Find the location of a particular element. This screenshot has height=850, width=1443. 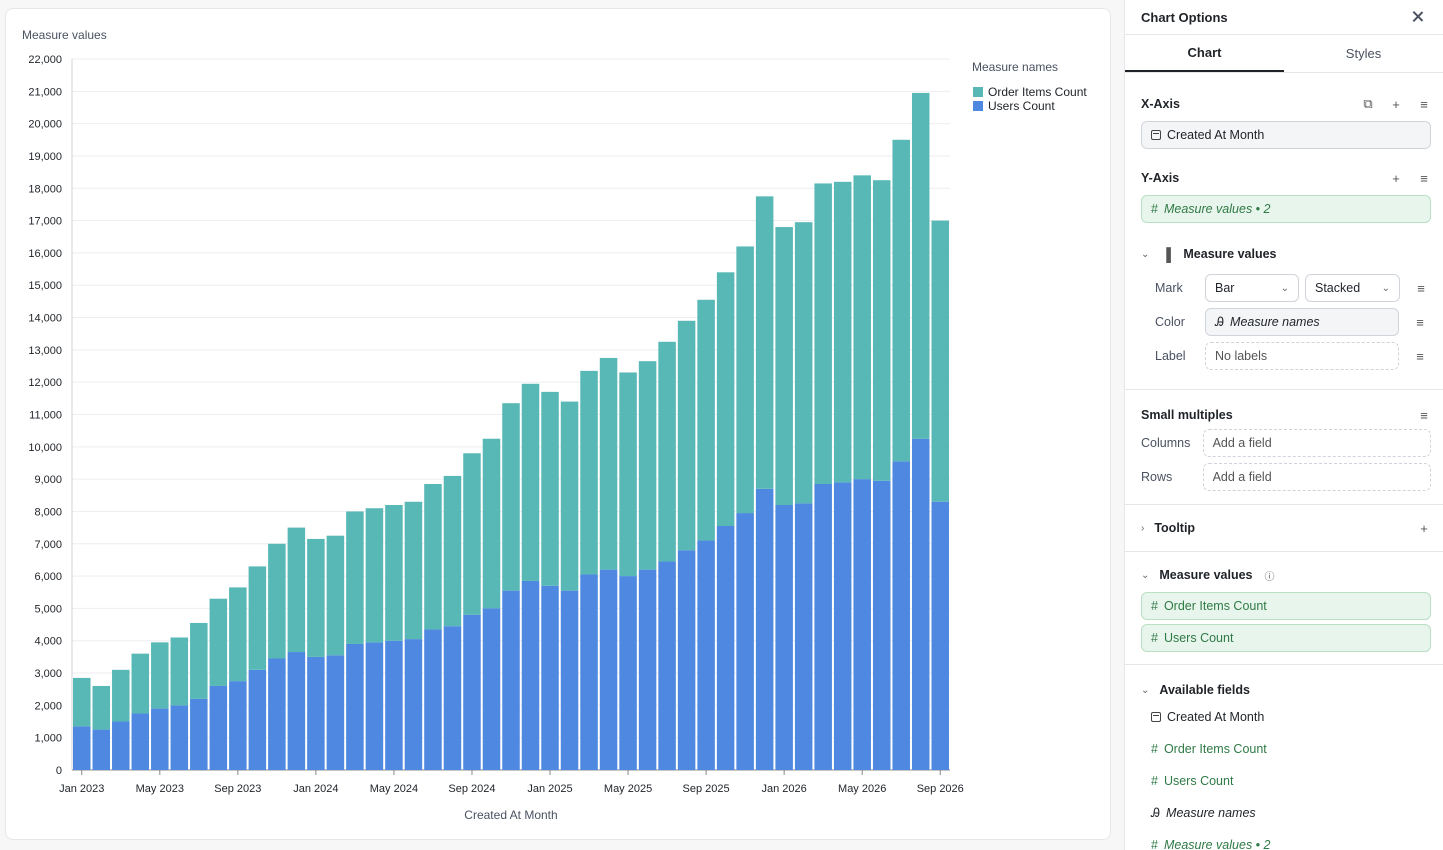

x-tick-label: Jan 2025 is located at coordinates (549, 789).